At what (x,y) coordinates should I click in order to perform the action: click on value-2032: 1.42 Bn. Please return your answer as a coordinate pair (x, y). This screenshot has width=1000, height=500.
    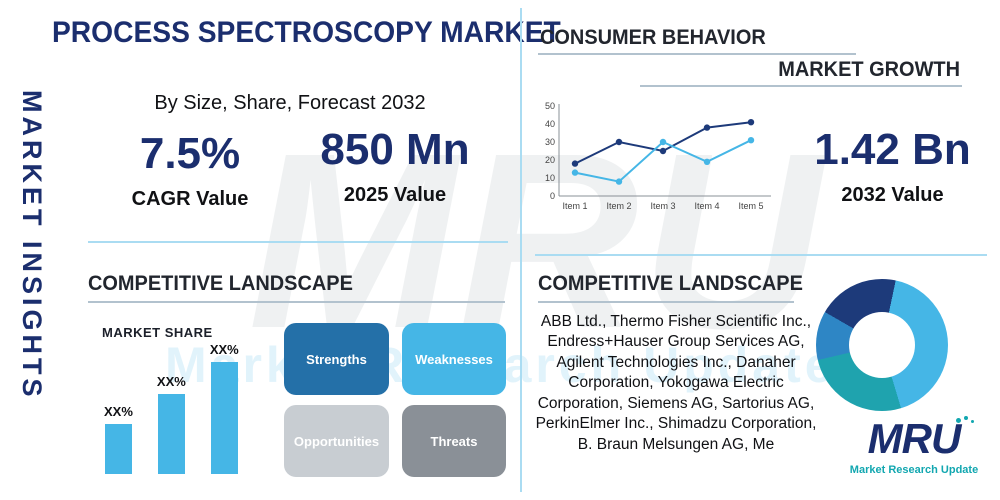
    Looking at the image, I should click on (892, 149).